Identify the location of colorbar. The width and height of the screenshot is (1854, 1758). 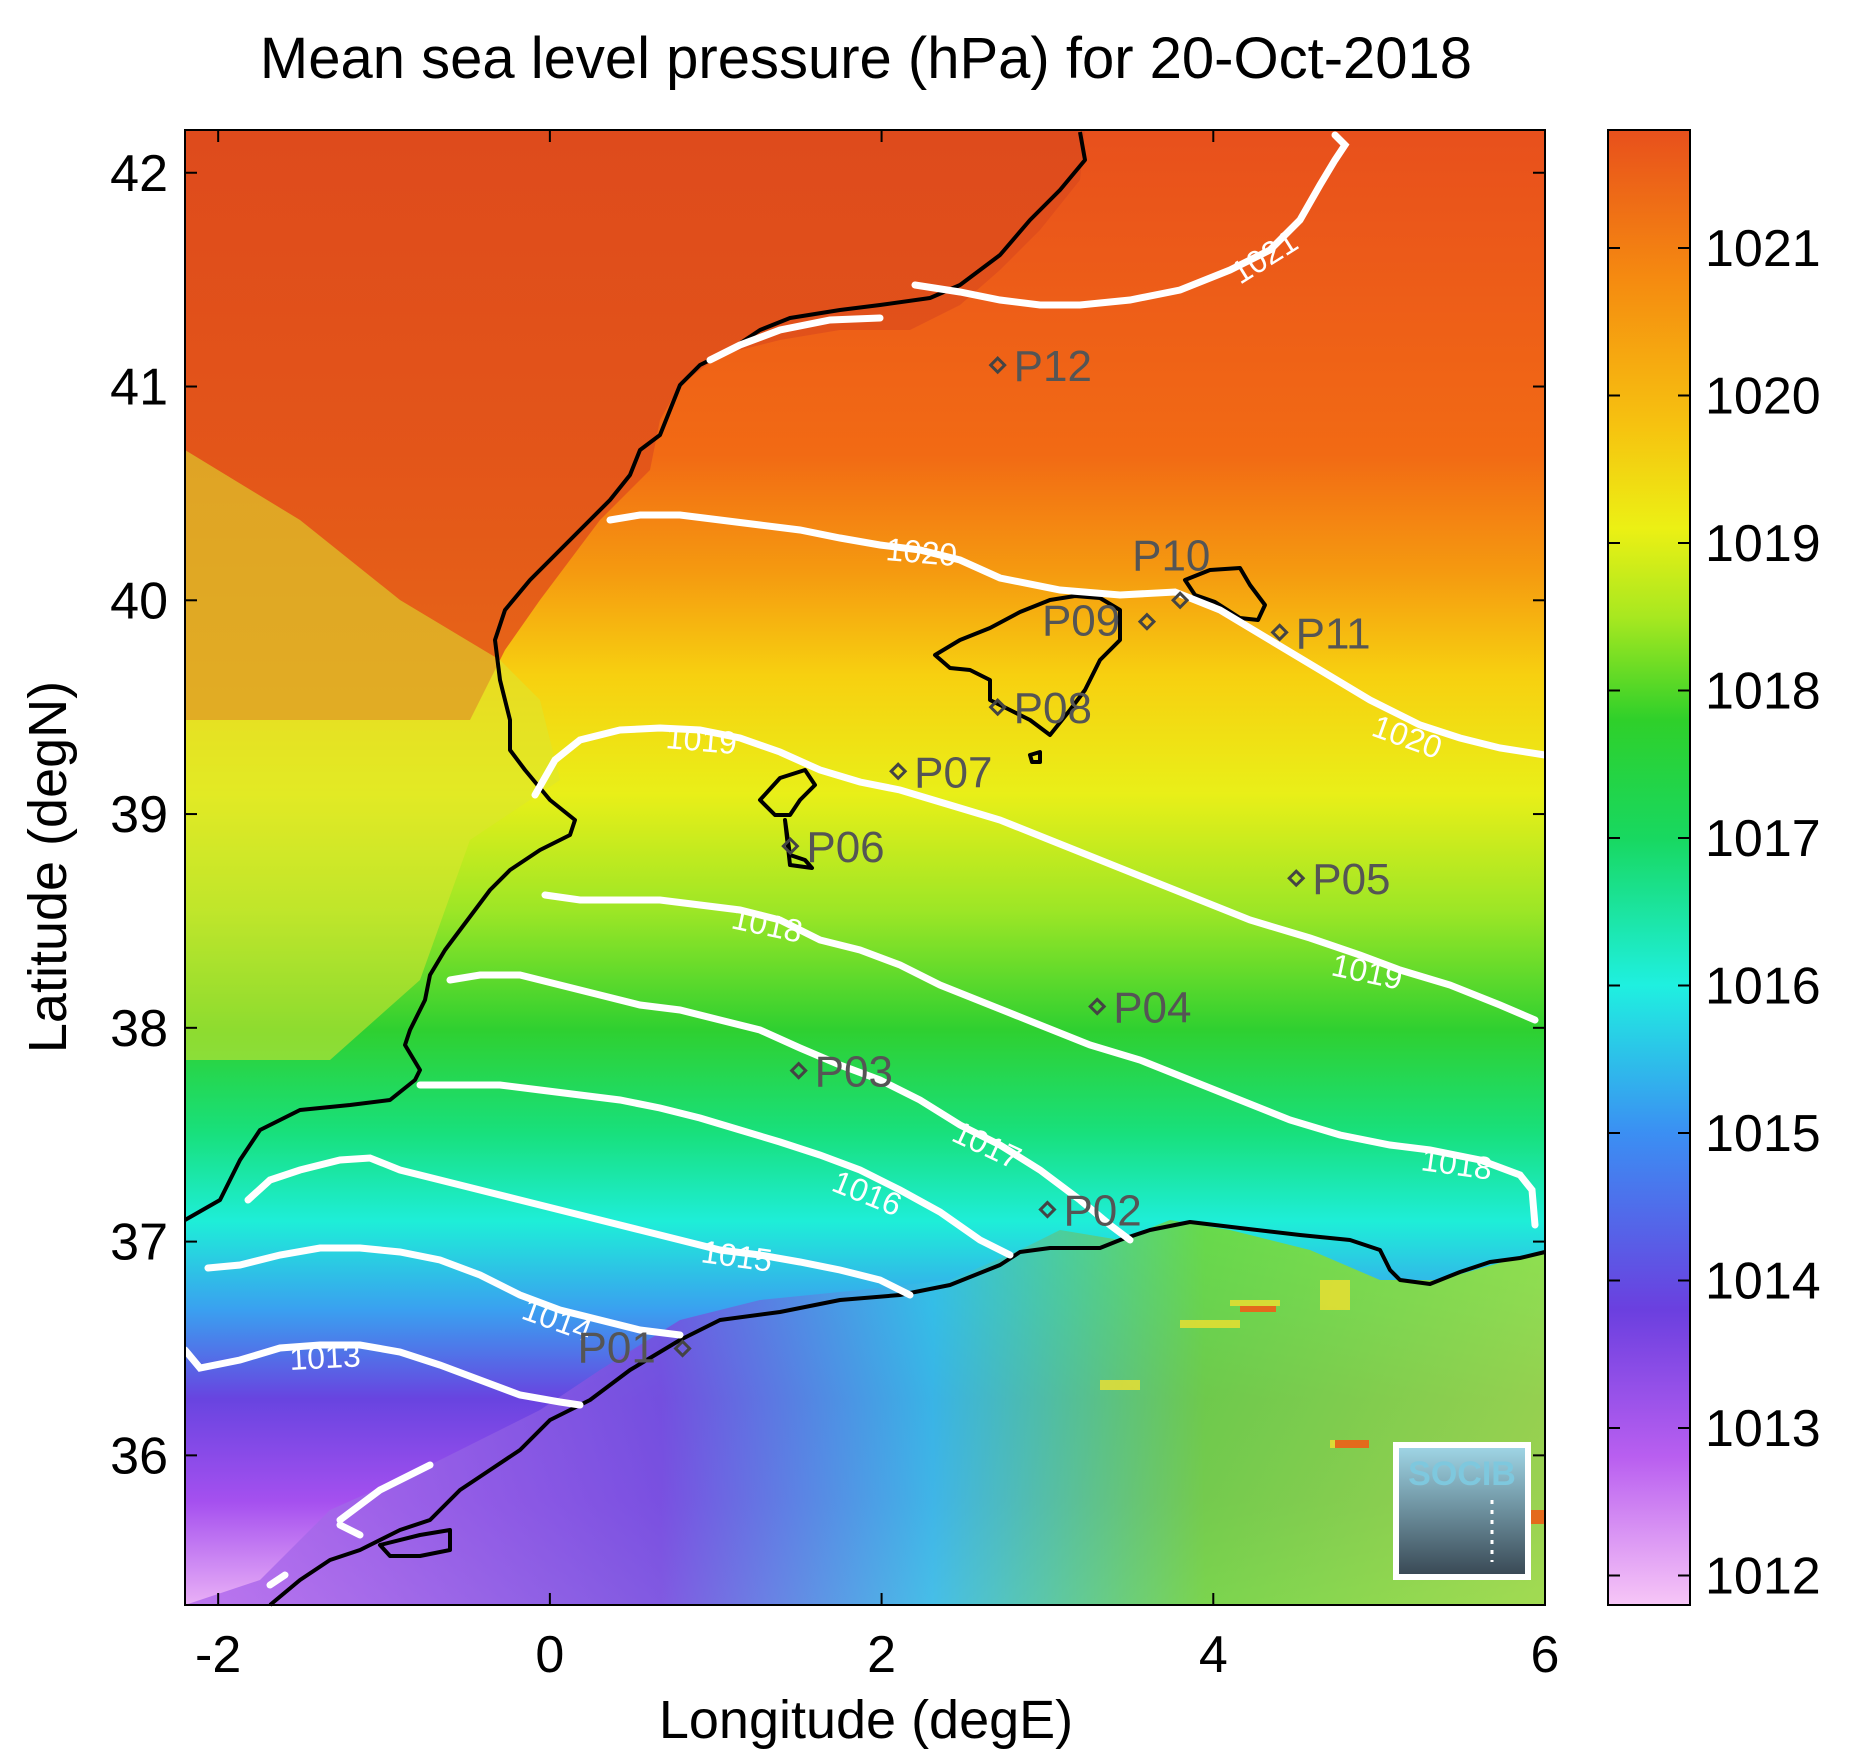
(1649, 867).